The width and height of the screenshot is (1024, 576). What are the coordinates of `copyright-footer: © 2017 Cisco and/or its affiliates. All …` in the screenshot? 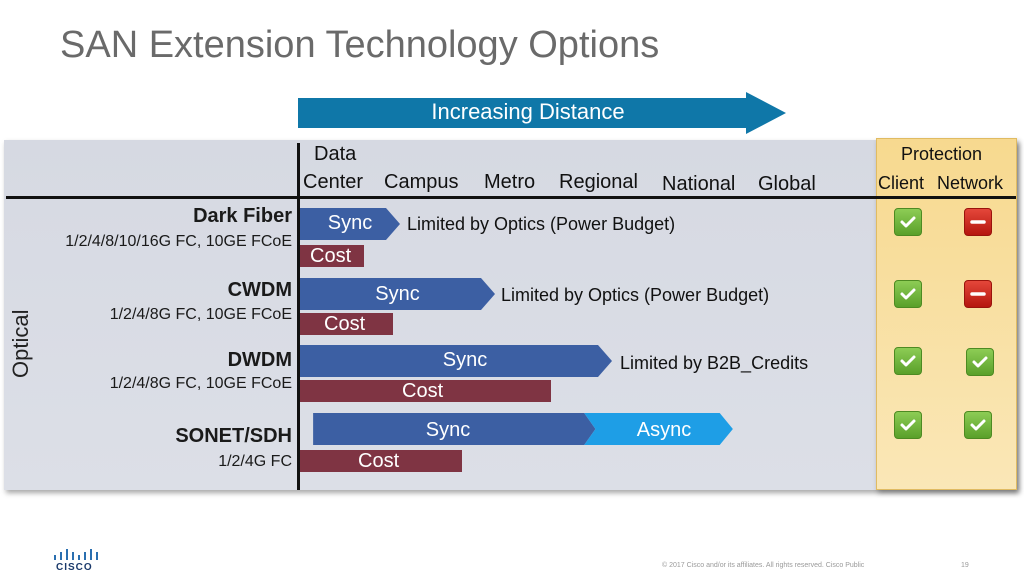 It's located at (763, 565).